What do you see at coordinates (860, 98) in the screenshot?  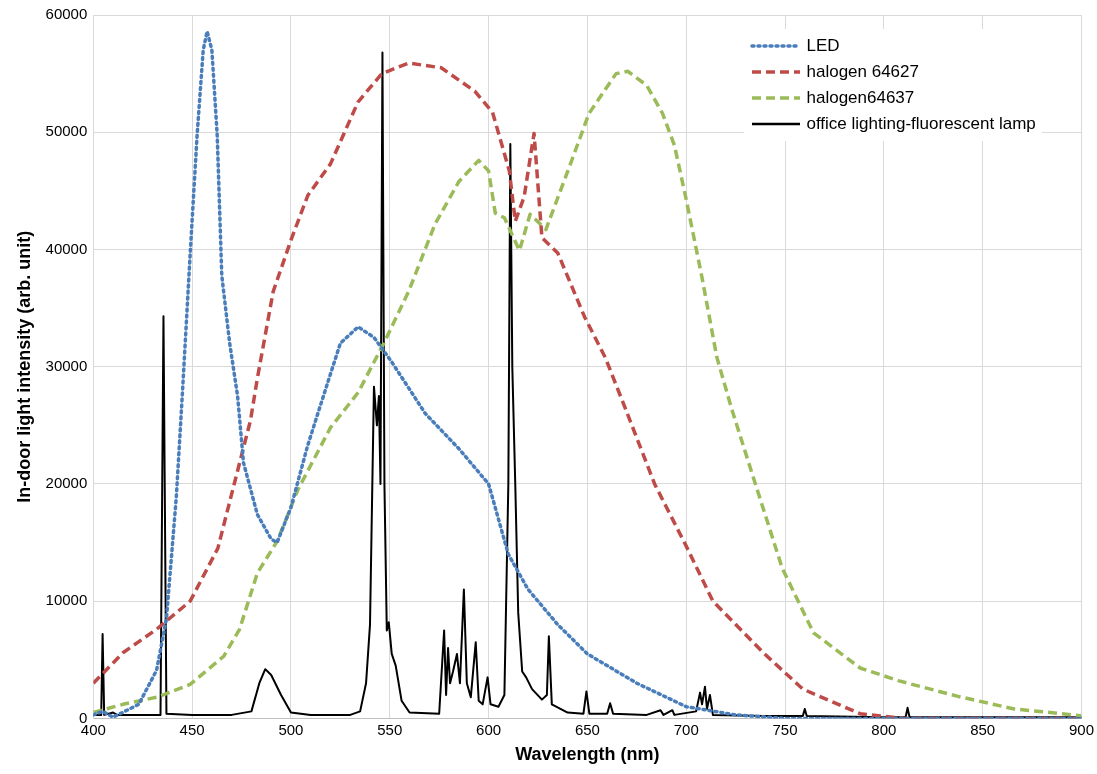 I see `legend-label: halogen64637` at bounding box center [860, 98].